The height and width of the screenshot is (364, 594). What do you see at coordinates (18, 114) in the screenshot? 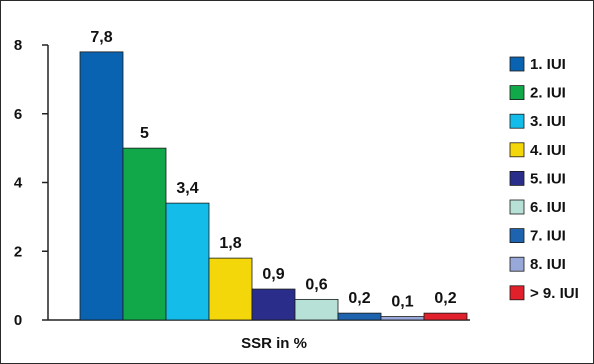
I see `y-tick-label: 6` at bounding box center [18, 114].